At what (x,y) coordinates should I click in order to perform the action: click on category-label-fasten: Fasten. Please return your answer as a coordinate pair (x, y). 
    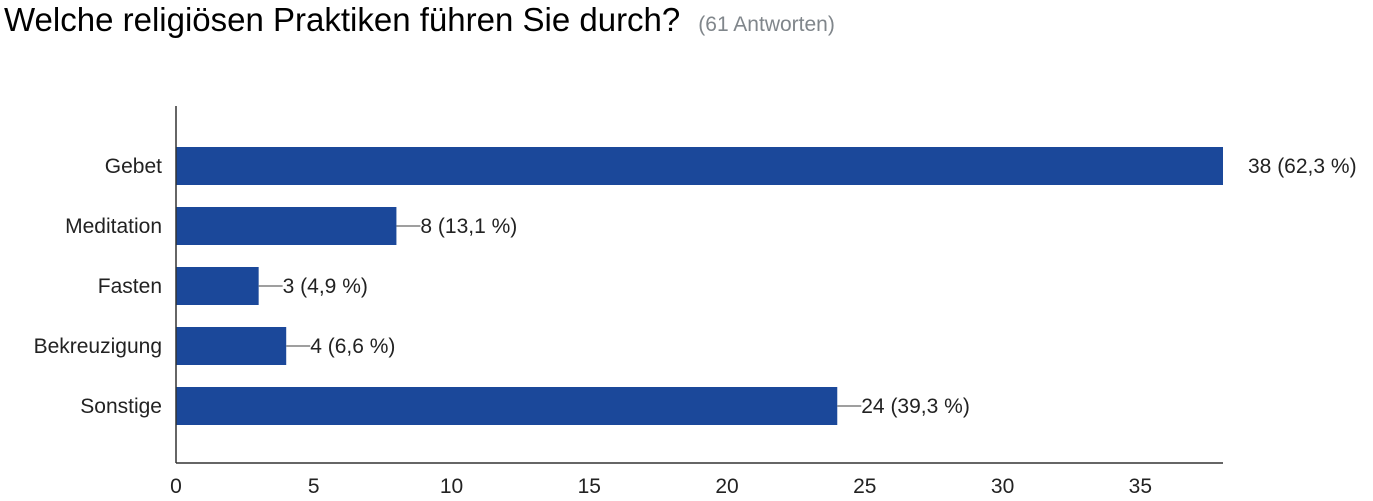
    Looking at the image, I should click on (130, 286).